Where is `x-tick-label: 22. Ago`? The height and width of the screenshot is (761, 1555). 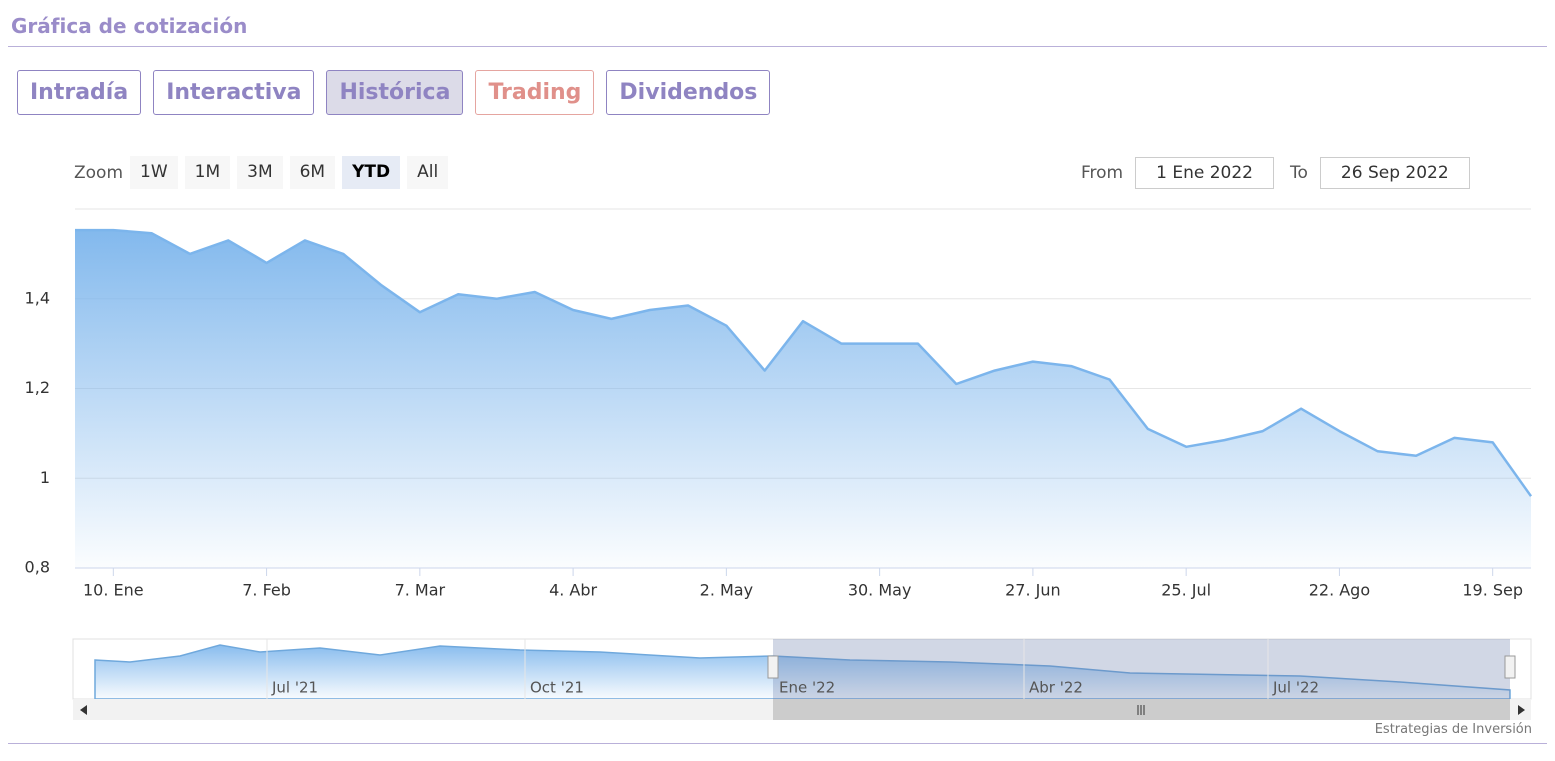
x-tick-label: 22. Ago is located at coordinates (1339, 590).